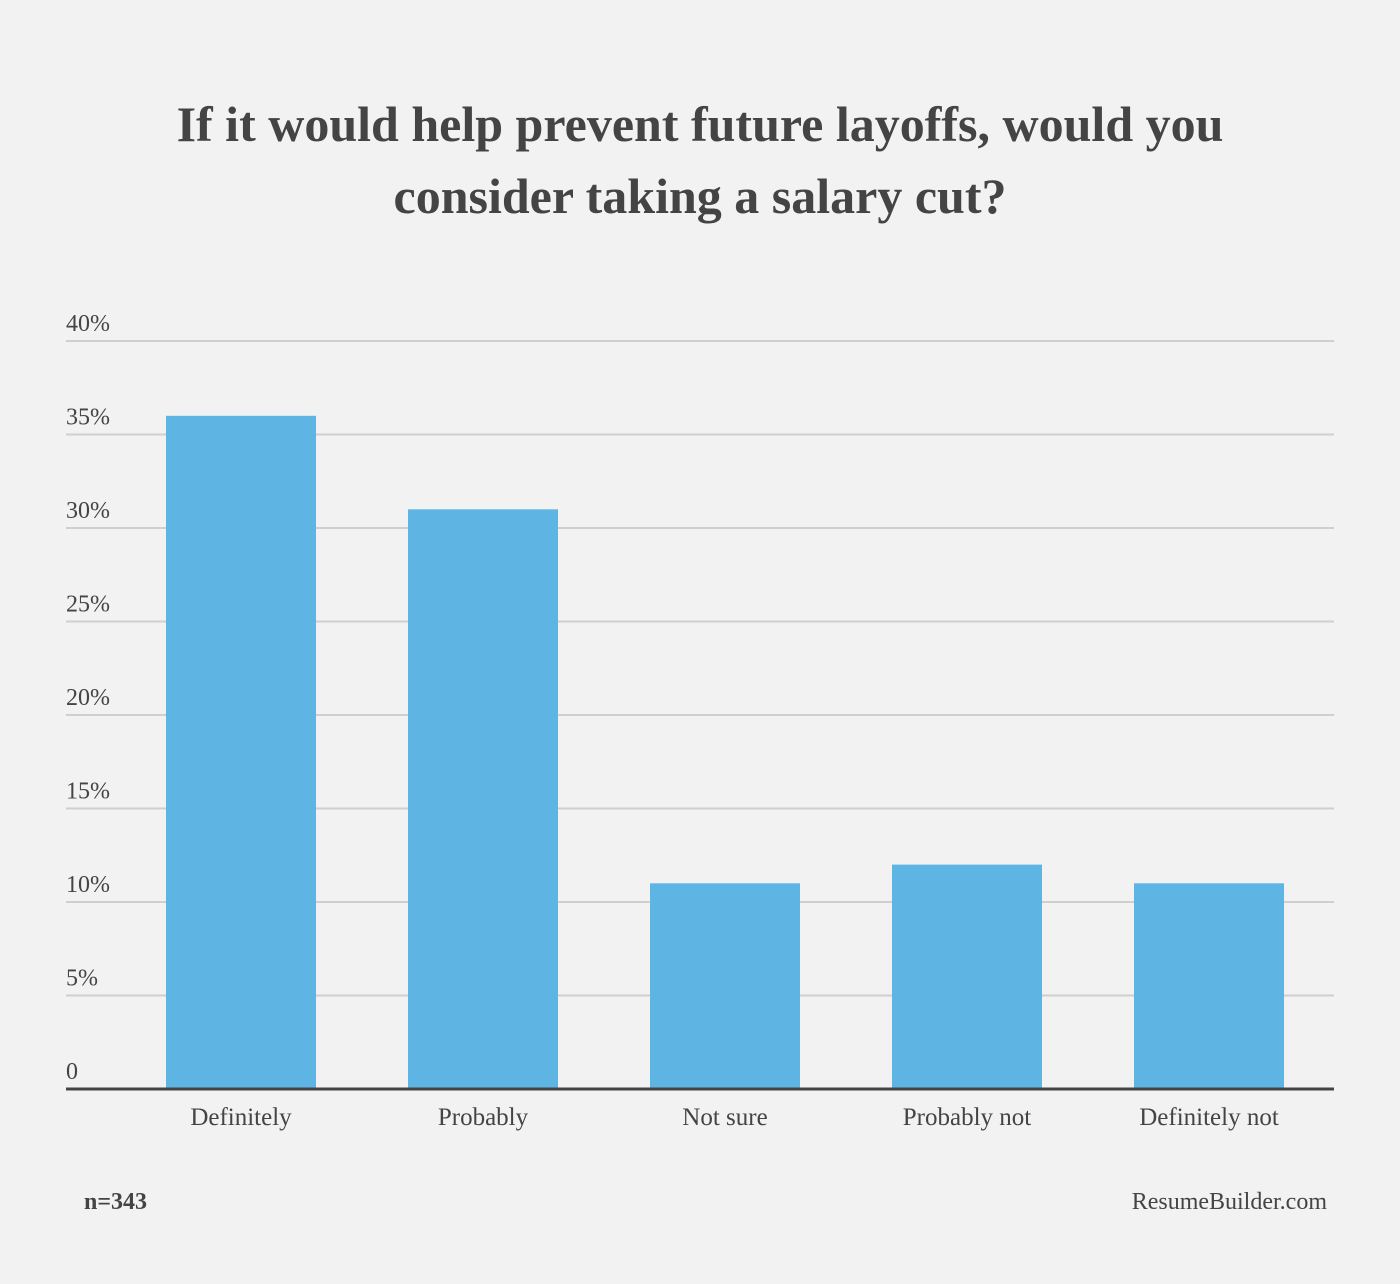 The height and width of the screenshot is (1284, 1400). What do you see at coordinates (88, 792) in the screenshot?
I see `y-tick-label: 15%` at bounding box center [88, 792].